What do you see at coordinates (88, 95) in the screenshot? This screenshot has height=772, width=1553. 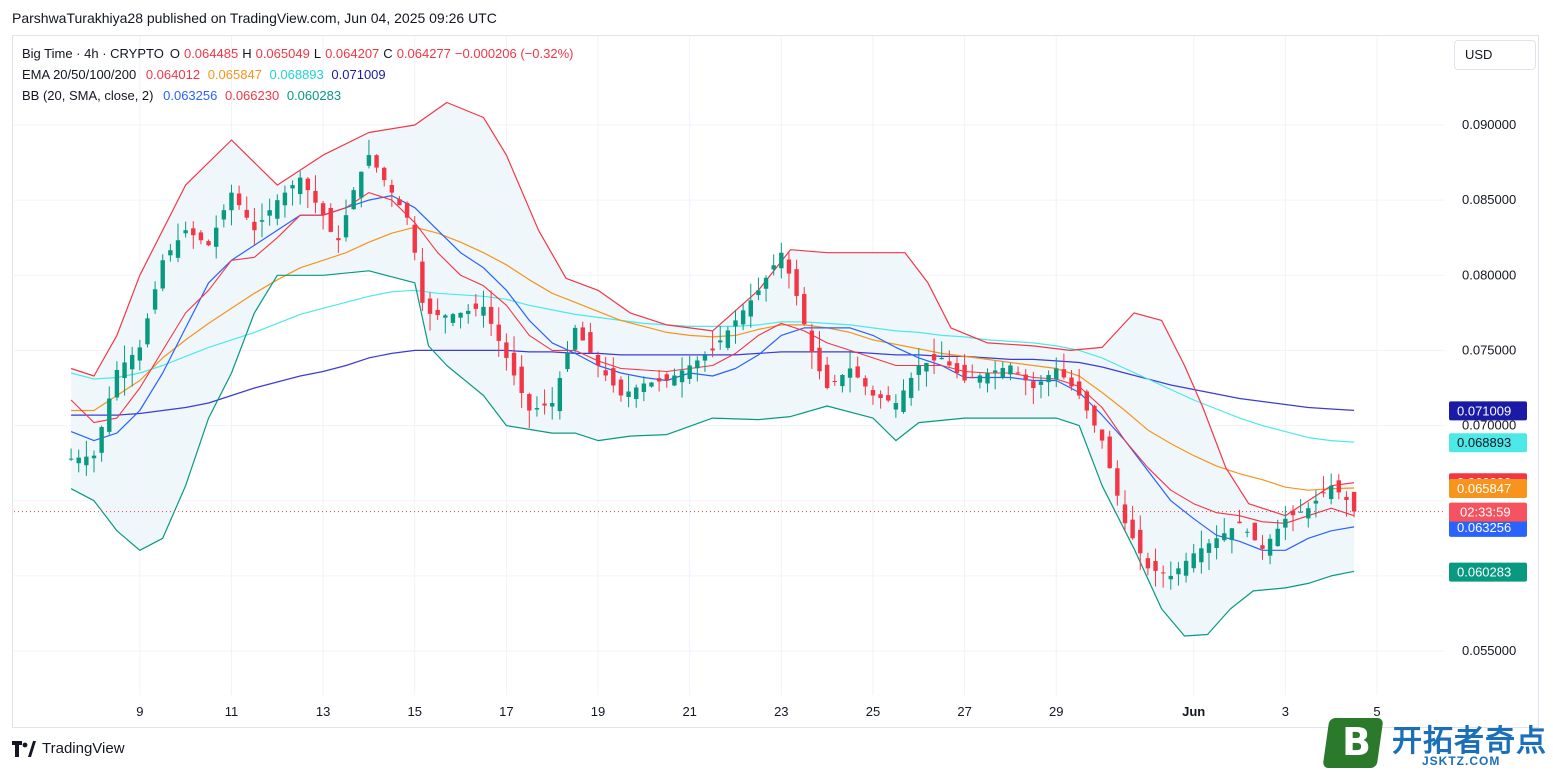 I see `bb-label: BB (20, SMA, close, 2)` at bounding box center [88, 95].